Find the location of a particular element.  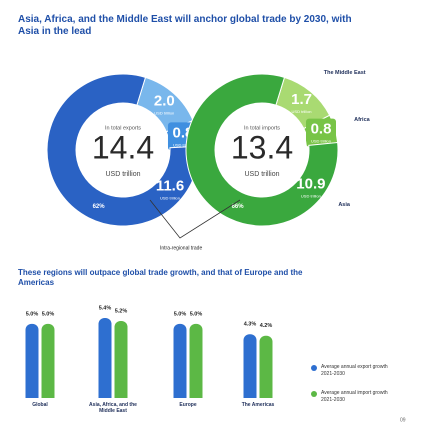

value-badge is located at coordinates (320, 132).